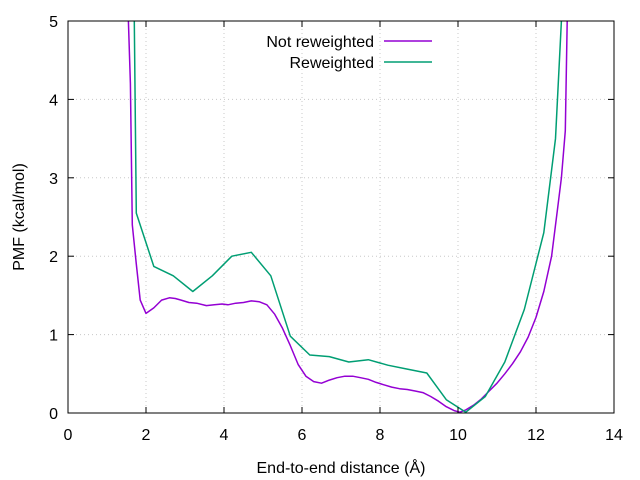  I want to click on x-axis-label: End-to-end distance (Å), so click(341, 467).